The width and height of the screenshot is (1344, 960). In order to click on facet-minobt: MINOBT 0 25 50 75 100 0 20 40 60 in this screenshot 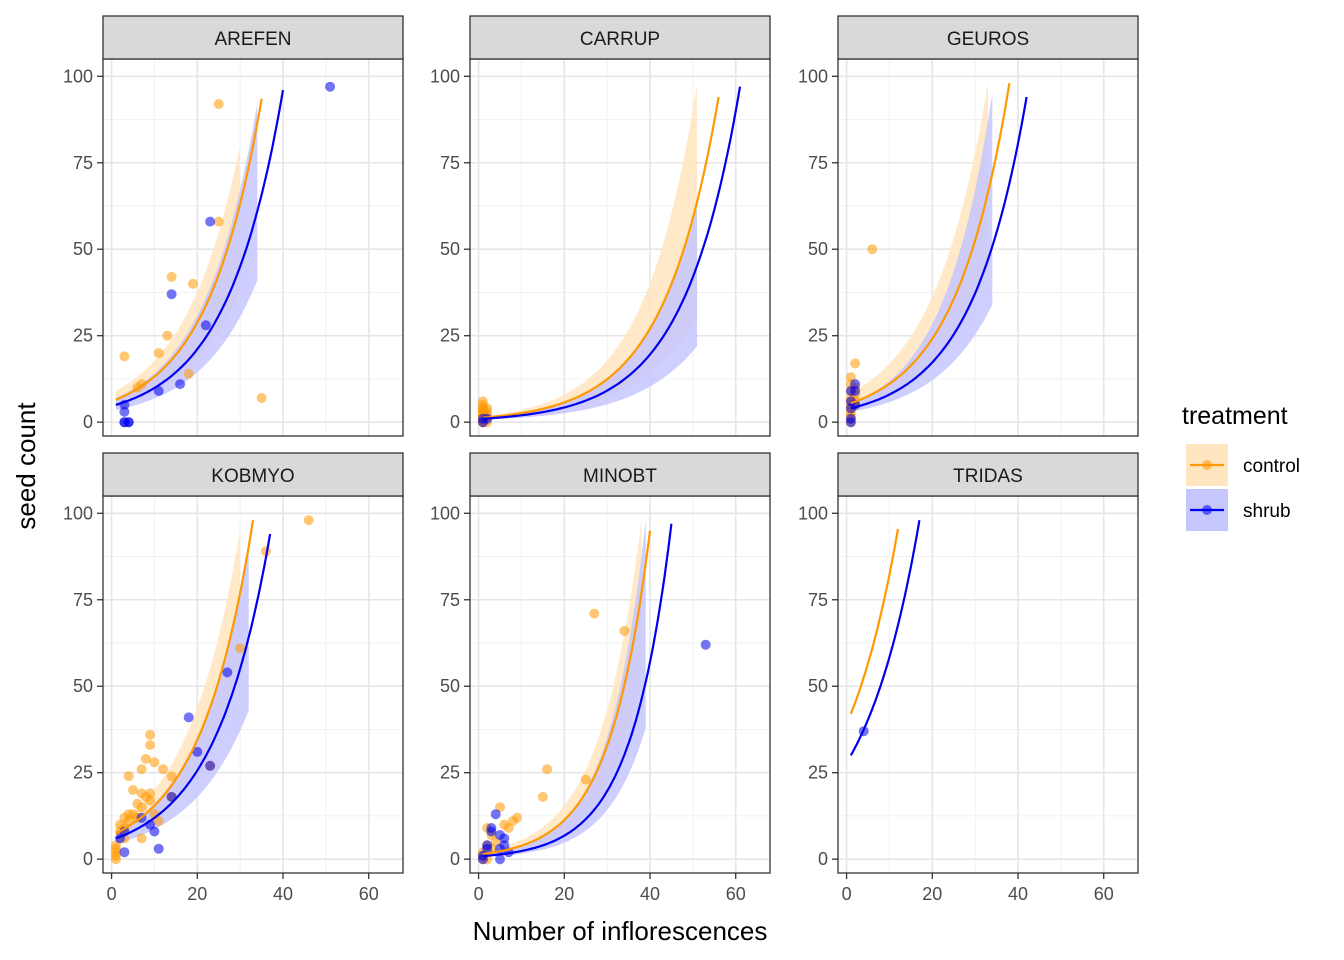, I will do `click(600, 678)`.